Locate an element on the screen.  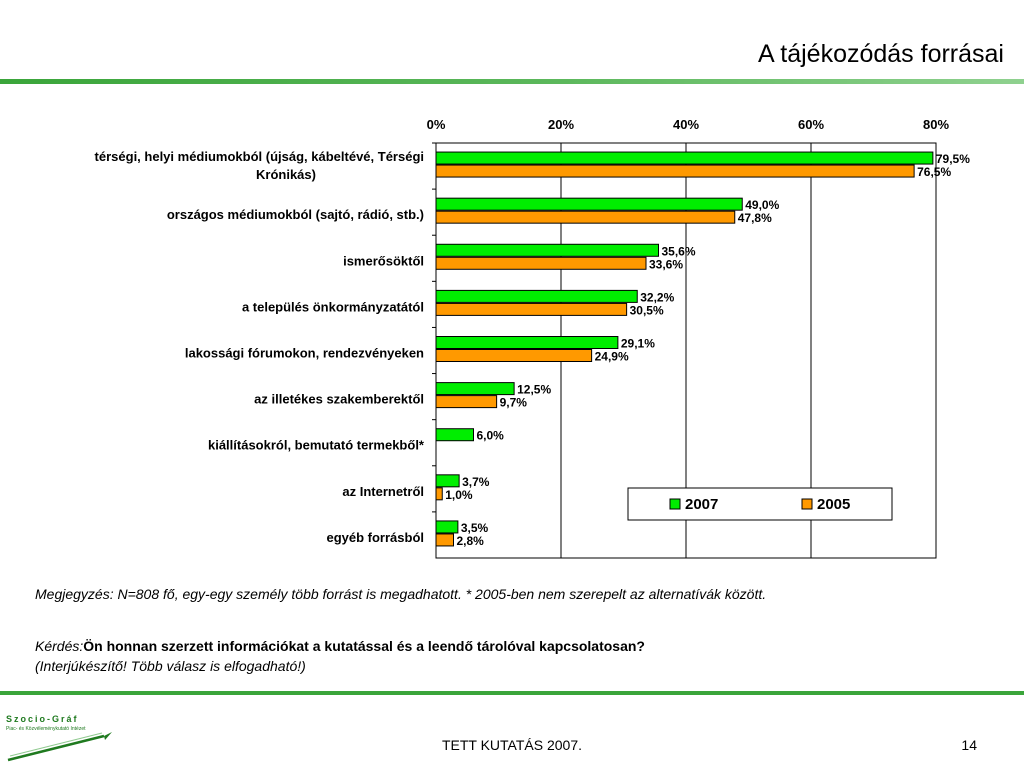
x-tick-label: 20% is located at coordinates (561, 124).